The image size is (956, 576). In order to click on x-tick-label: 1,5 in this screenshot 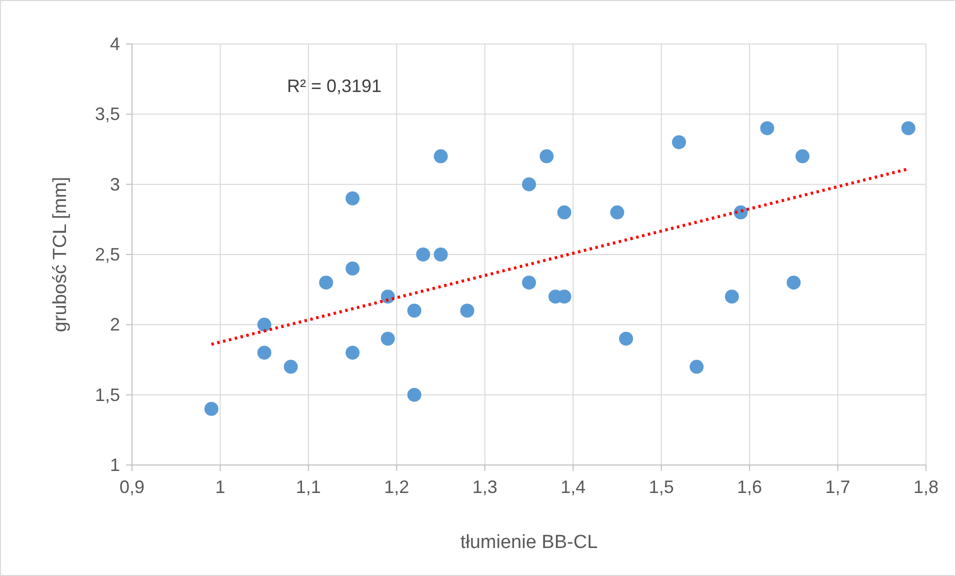, I will do `click(661, 487)`.